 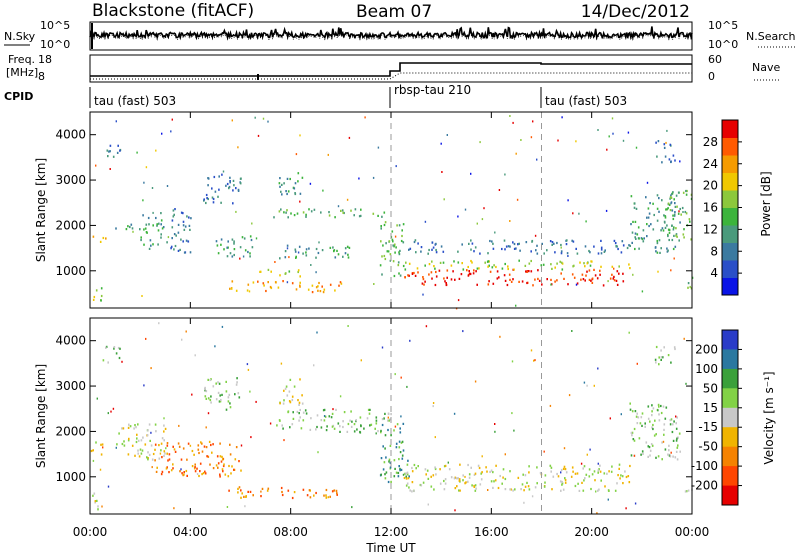 What do you see at coordinates (290, 532) in the screenshot?
I see `x-tick-label: 08:00` at bounding box center [290, 532].